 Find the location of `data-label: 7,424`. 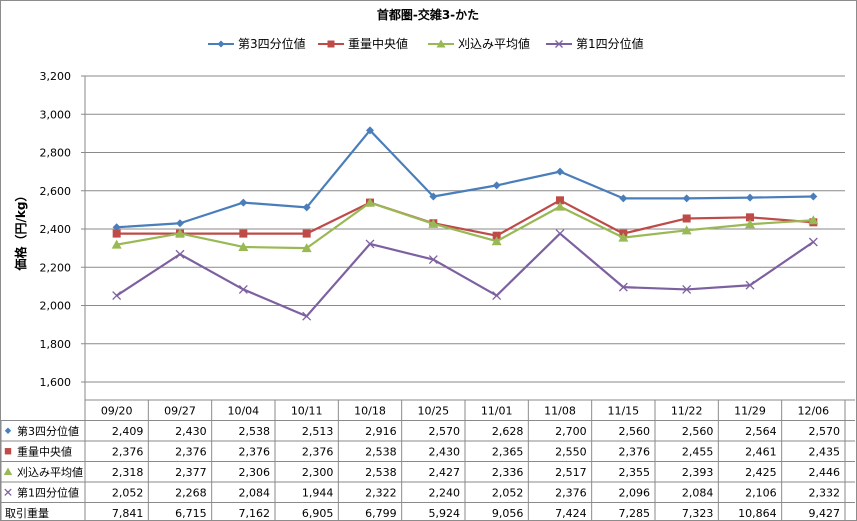

data-label: 7,424 is located at coordinates (571, 513).